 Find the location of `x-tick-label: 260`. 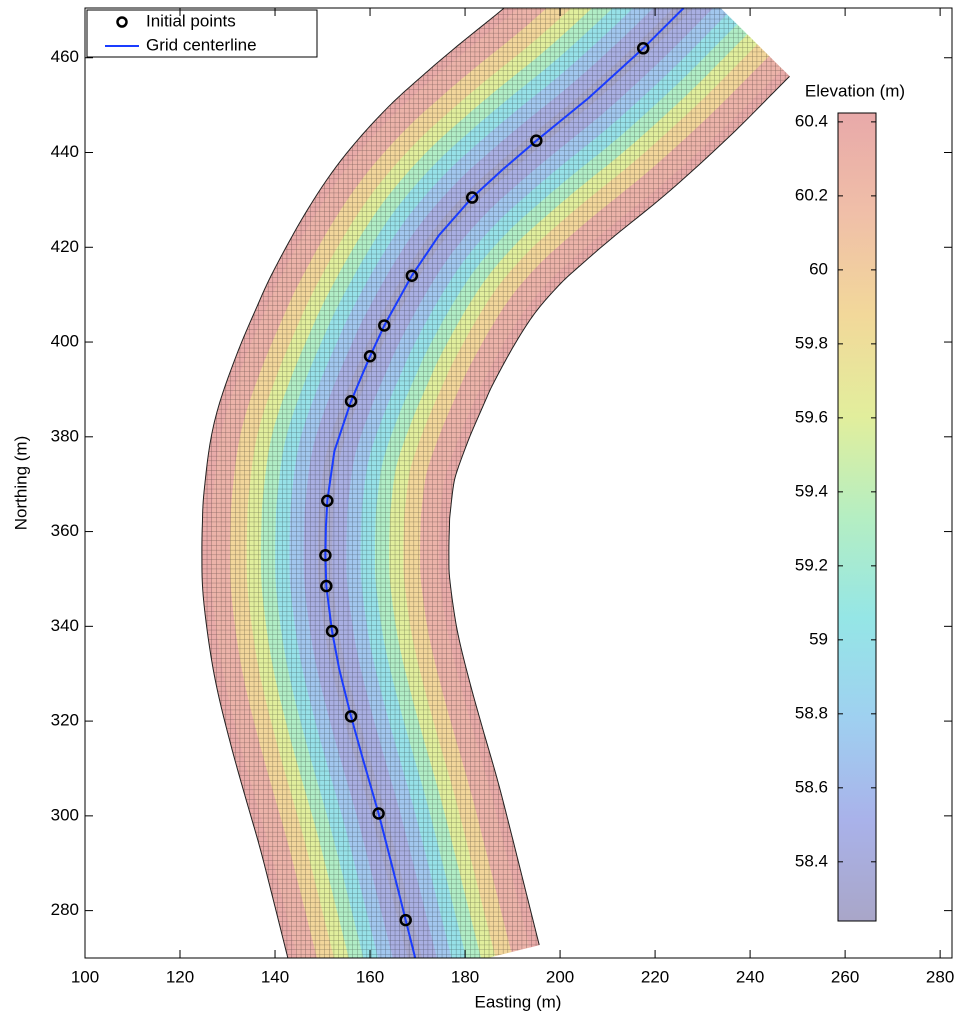

x-tick-label: 260 is located at coordinates (845, 976).